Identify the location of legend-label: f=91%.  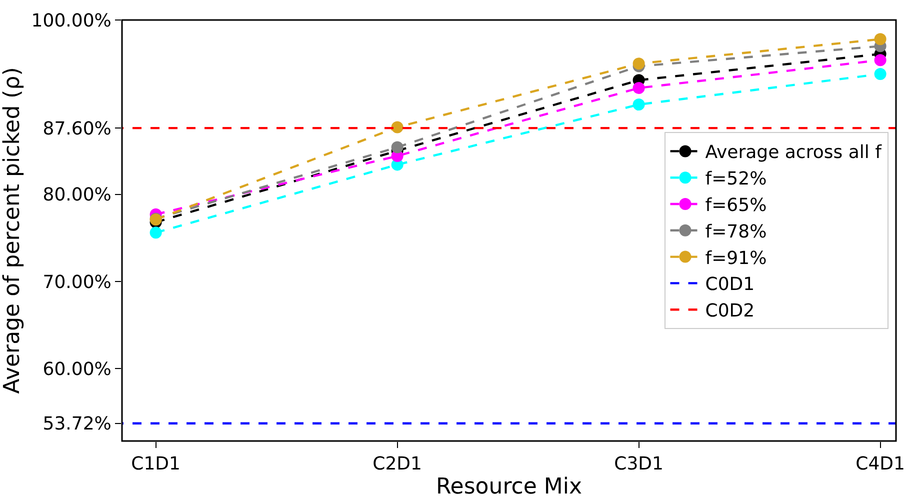
(736, 258).